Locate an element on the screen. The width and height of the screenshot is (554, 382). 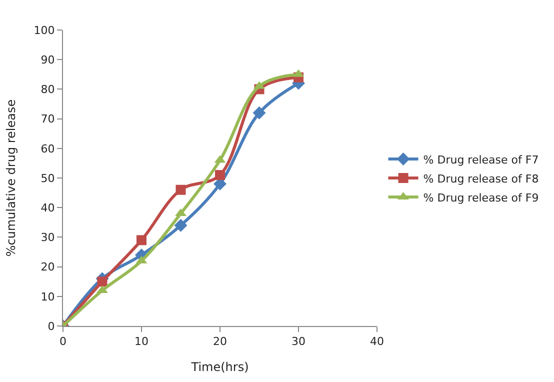
x-tick-label: 0 is located at coordinates (63, 341).